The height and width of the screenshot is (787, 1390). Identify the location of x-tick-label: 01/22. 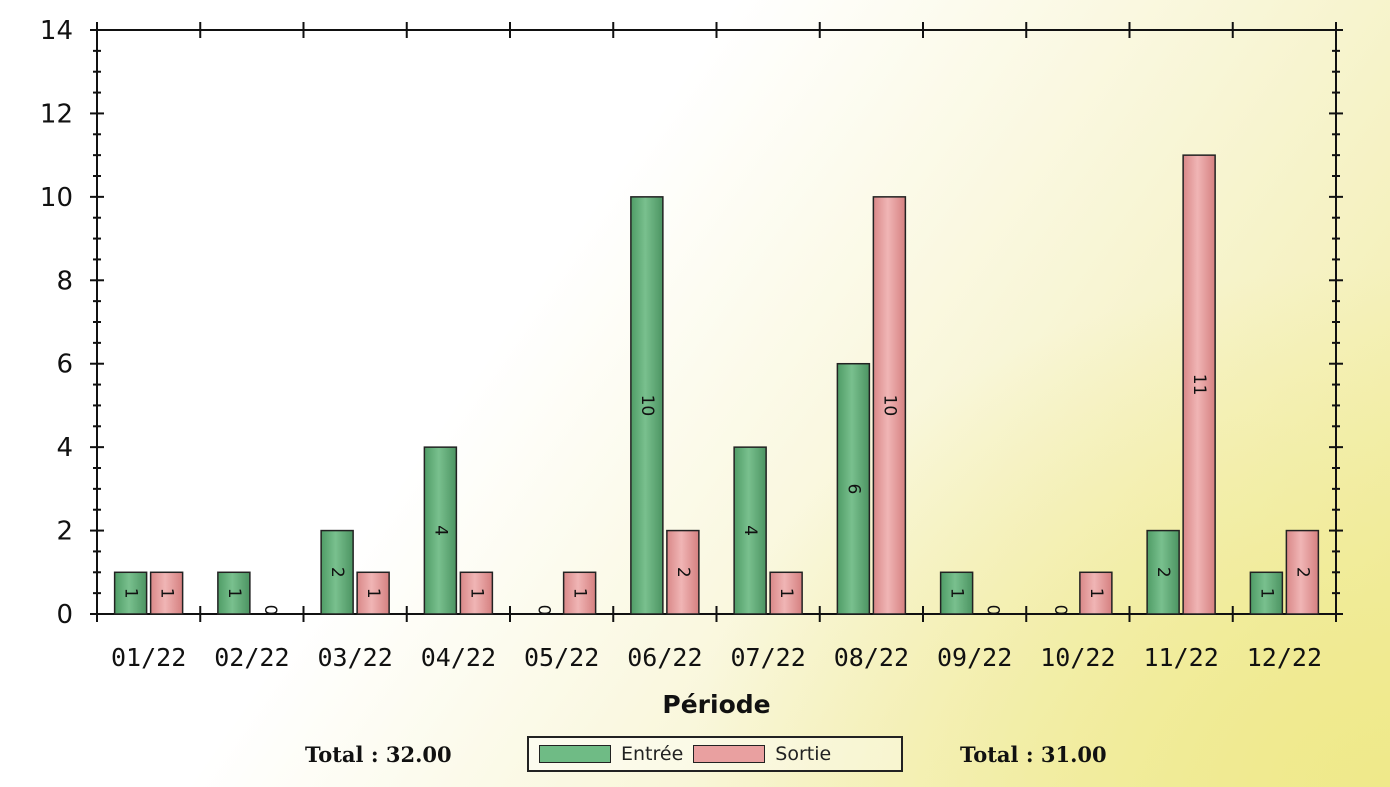
(148, 657).